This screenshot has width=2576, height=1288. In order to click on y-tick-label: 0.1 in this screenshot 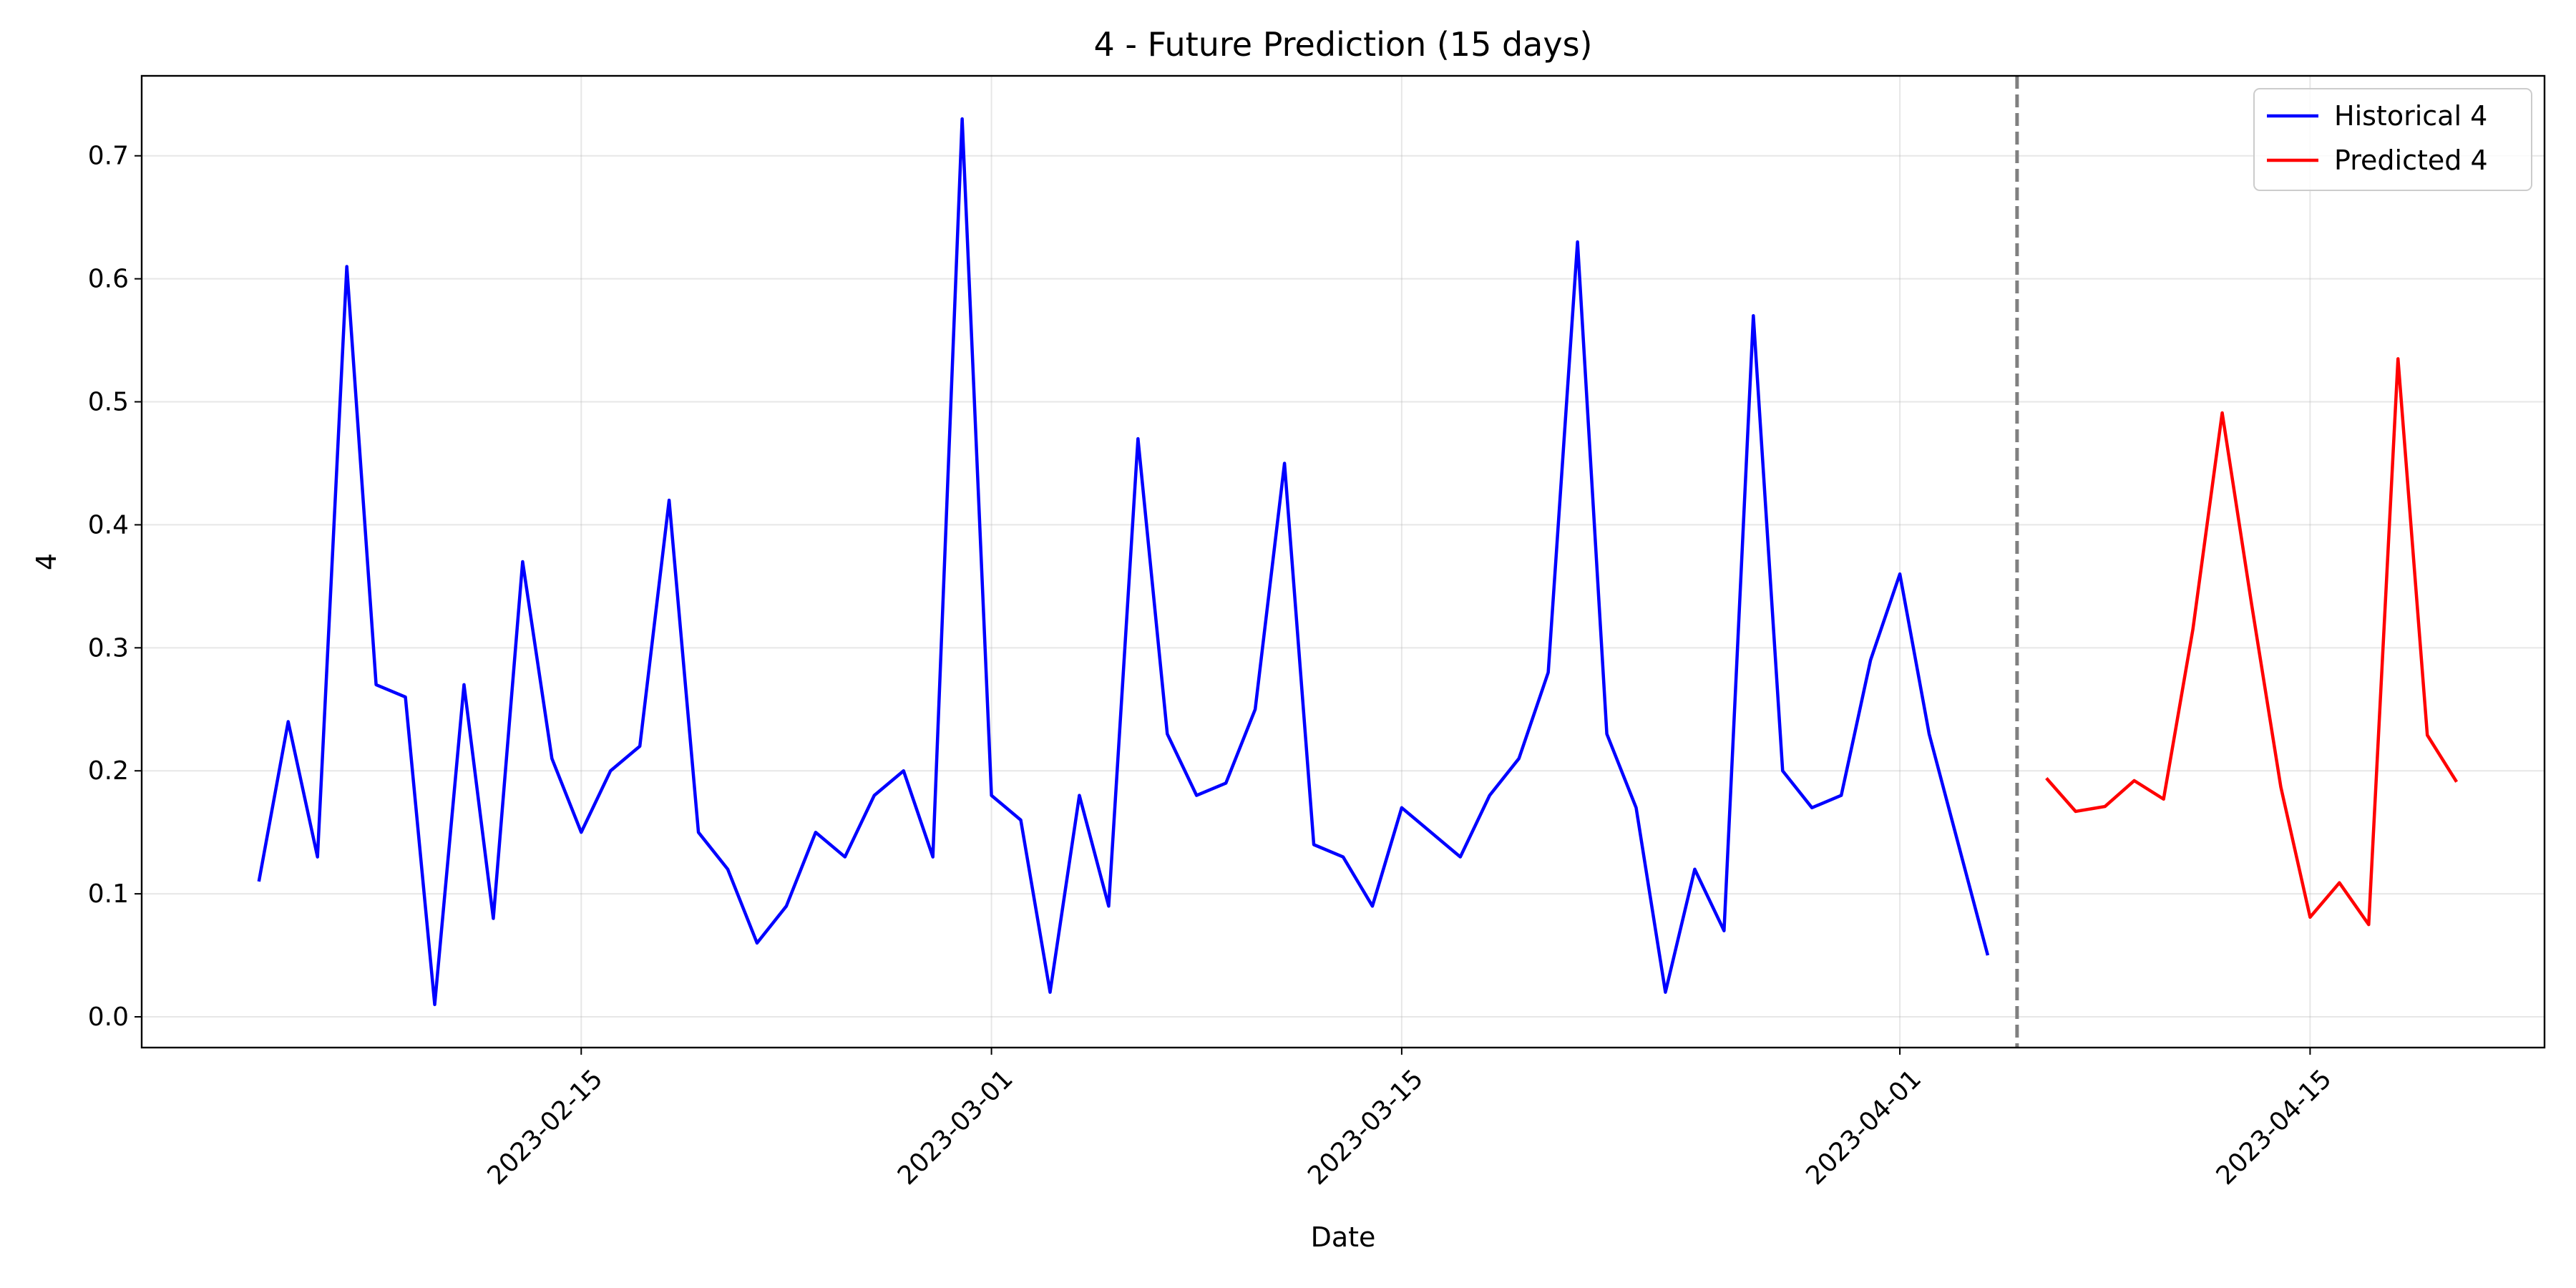, I will do `click(108, 894)`.